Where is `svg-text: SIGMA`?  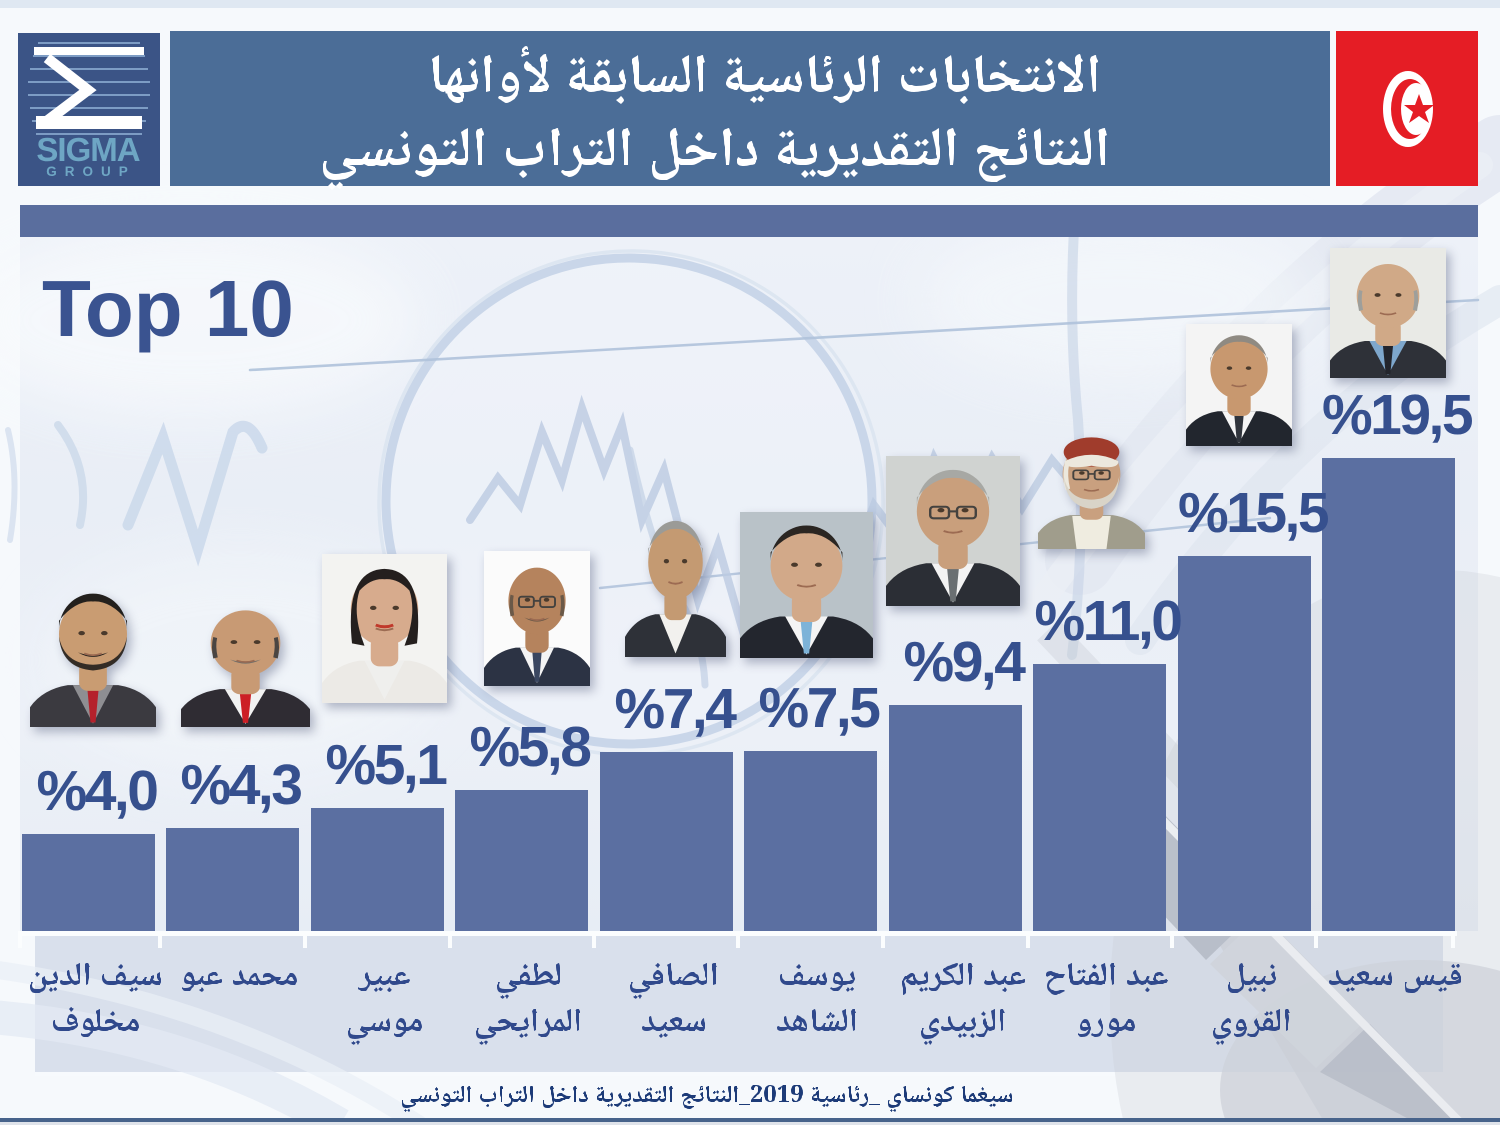
svg-text: SIGMA is located at coordinates (87, 149).